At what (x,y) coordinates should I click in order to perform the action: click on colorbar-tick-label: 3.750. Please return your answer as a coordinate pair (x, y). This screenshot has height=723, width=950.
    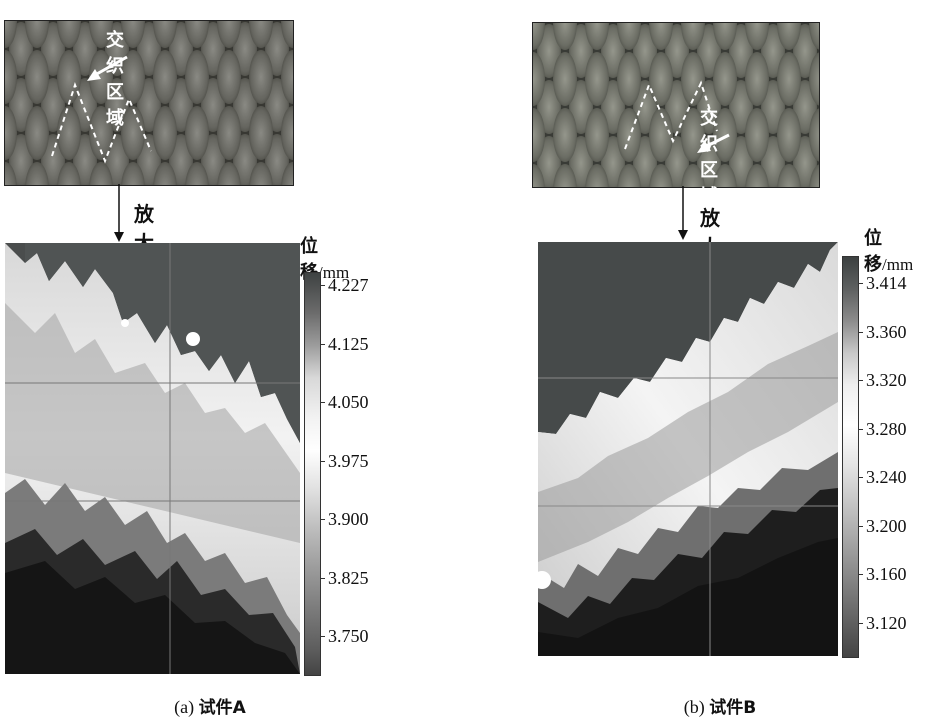
    Looking at the image, I should click on (348, 636).